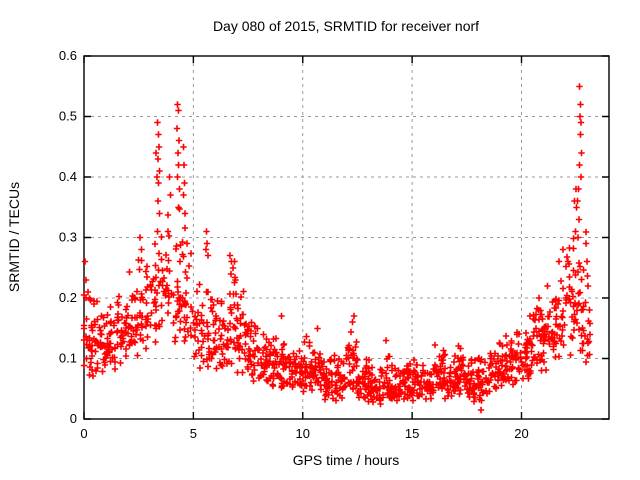  I want to click on y-tick-label: 0.4, so click(68, 176).